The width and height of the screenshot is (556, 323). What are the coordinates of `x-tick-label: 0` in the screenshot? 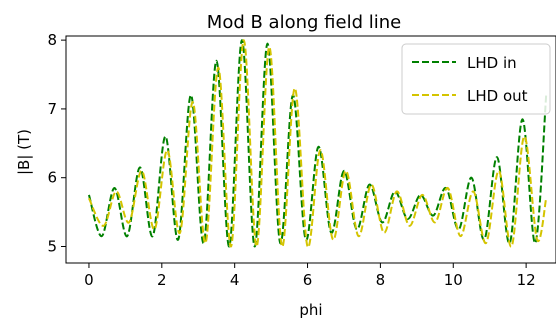 It's located at (89, 280).